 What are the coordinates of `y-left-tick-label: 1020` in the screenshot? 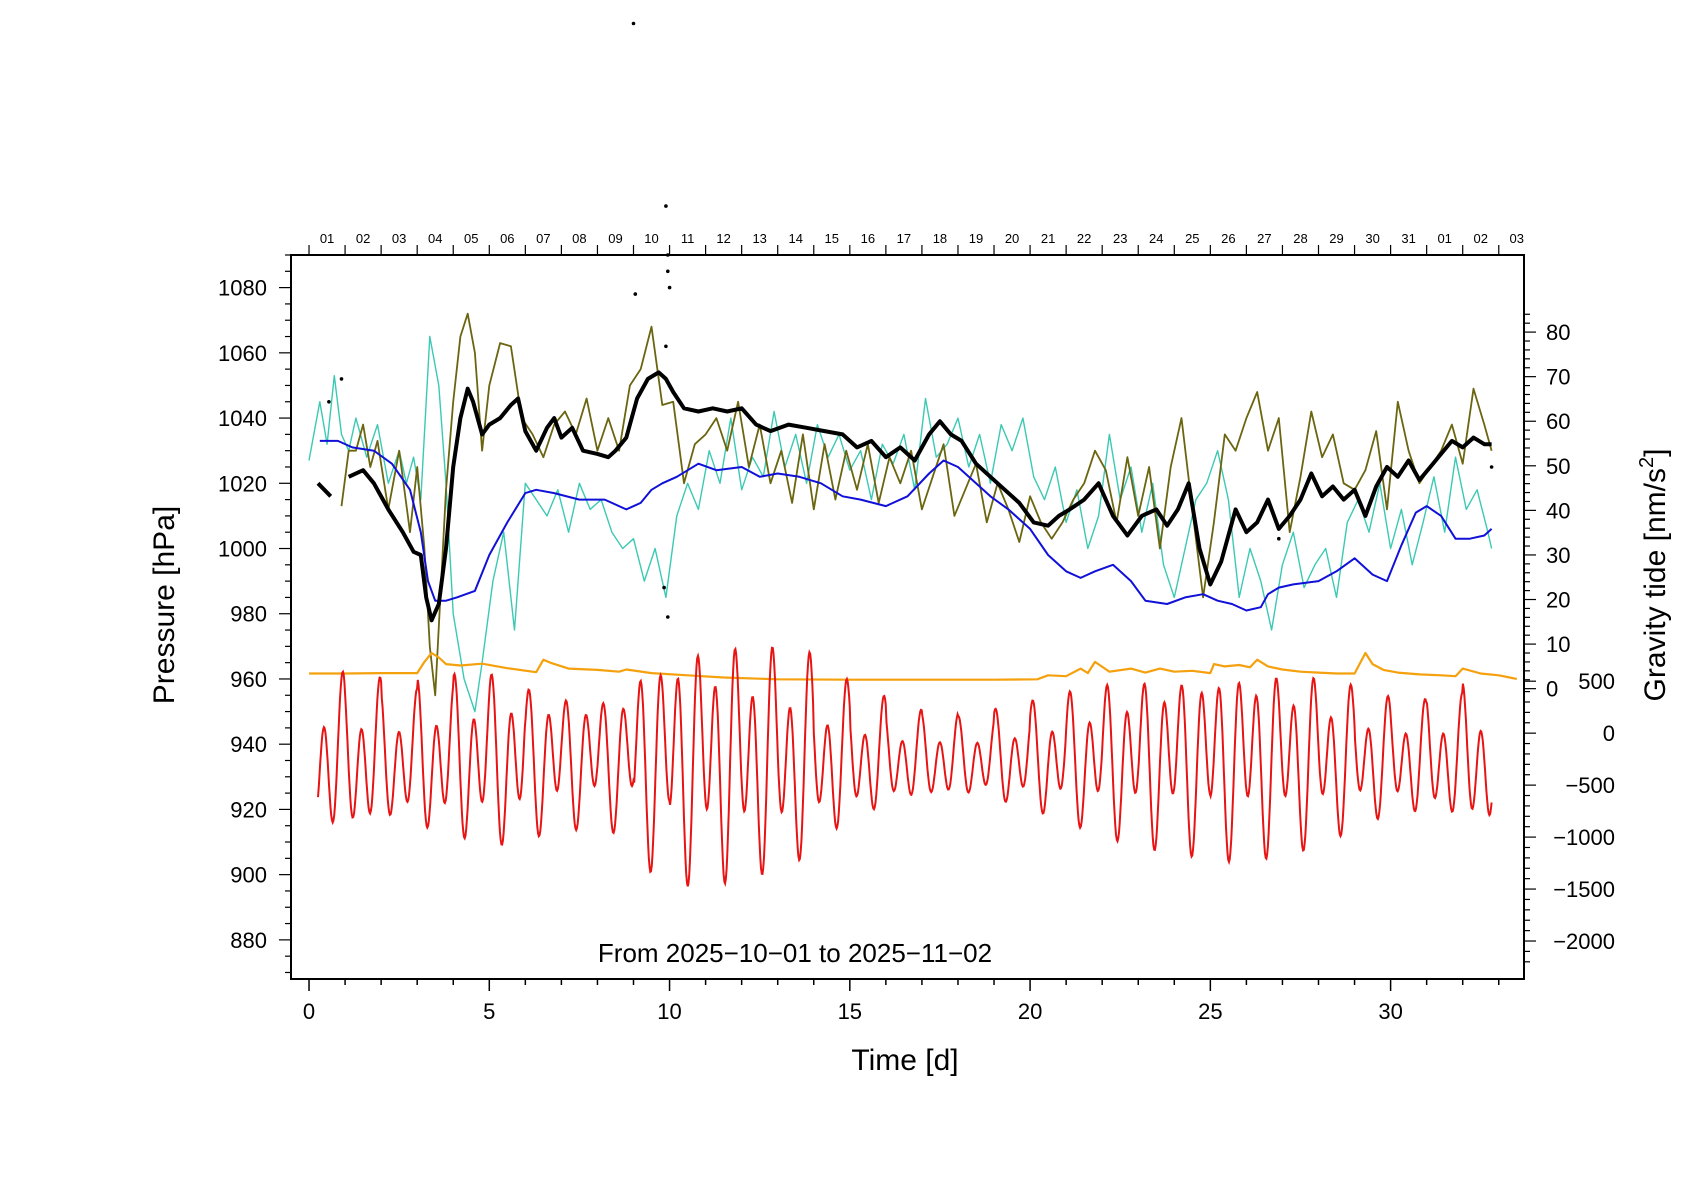 It's located at (242, 483).